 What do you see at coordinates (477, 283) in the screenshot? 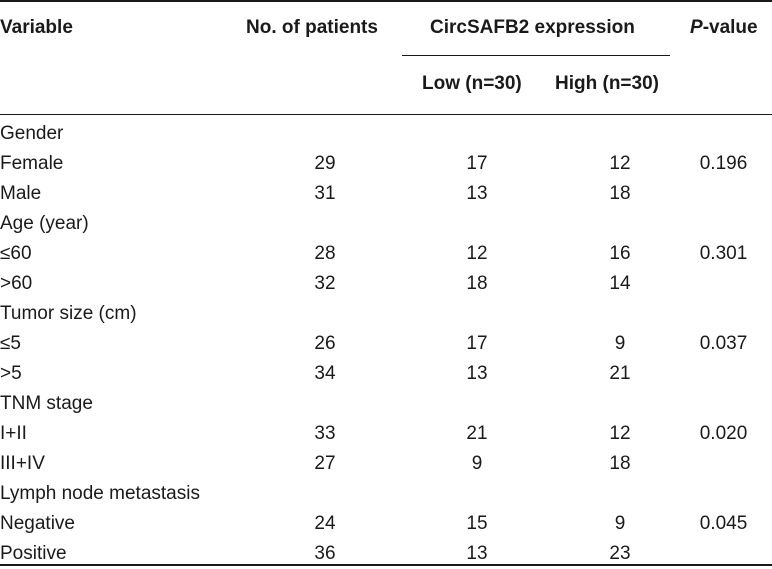
I see `low-cell: 18` at bounding box center [477, 283].